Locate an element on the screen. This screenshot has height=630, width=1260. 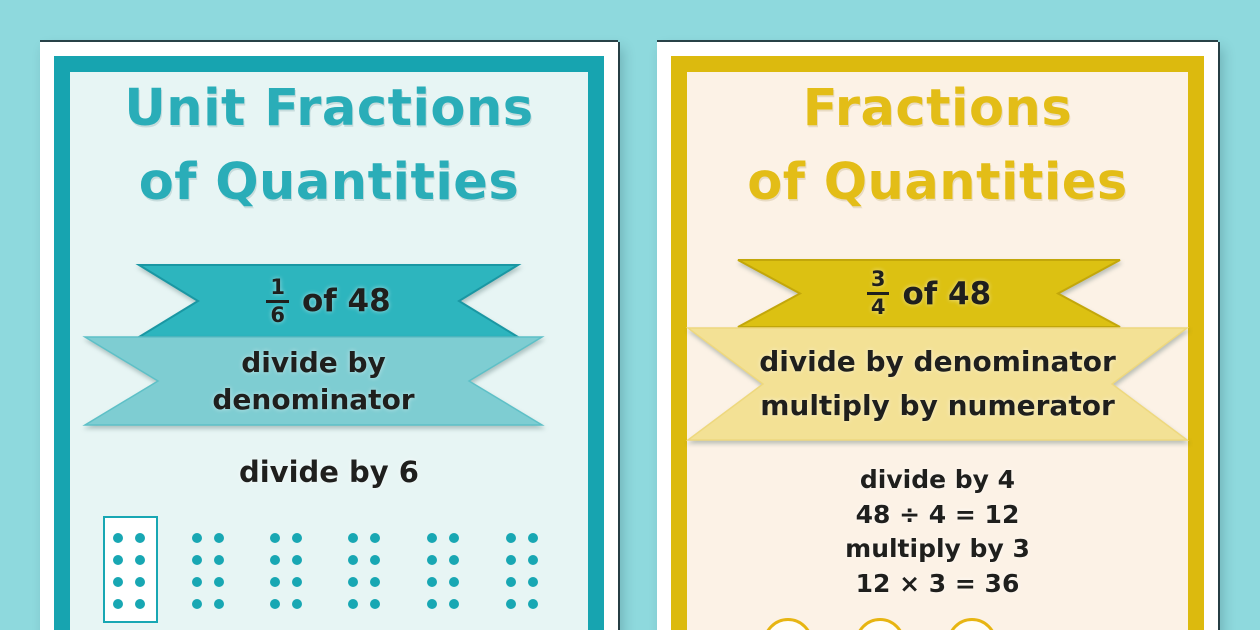
fraction-expression: 3 4 of 48 is located at coordinates (929, 293).